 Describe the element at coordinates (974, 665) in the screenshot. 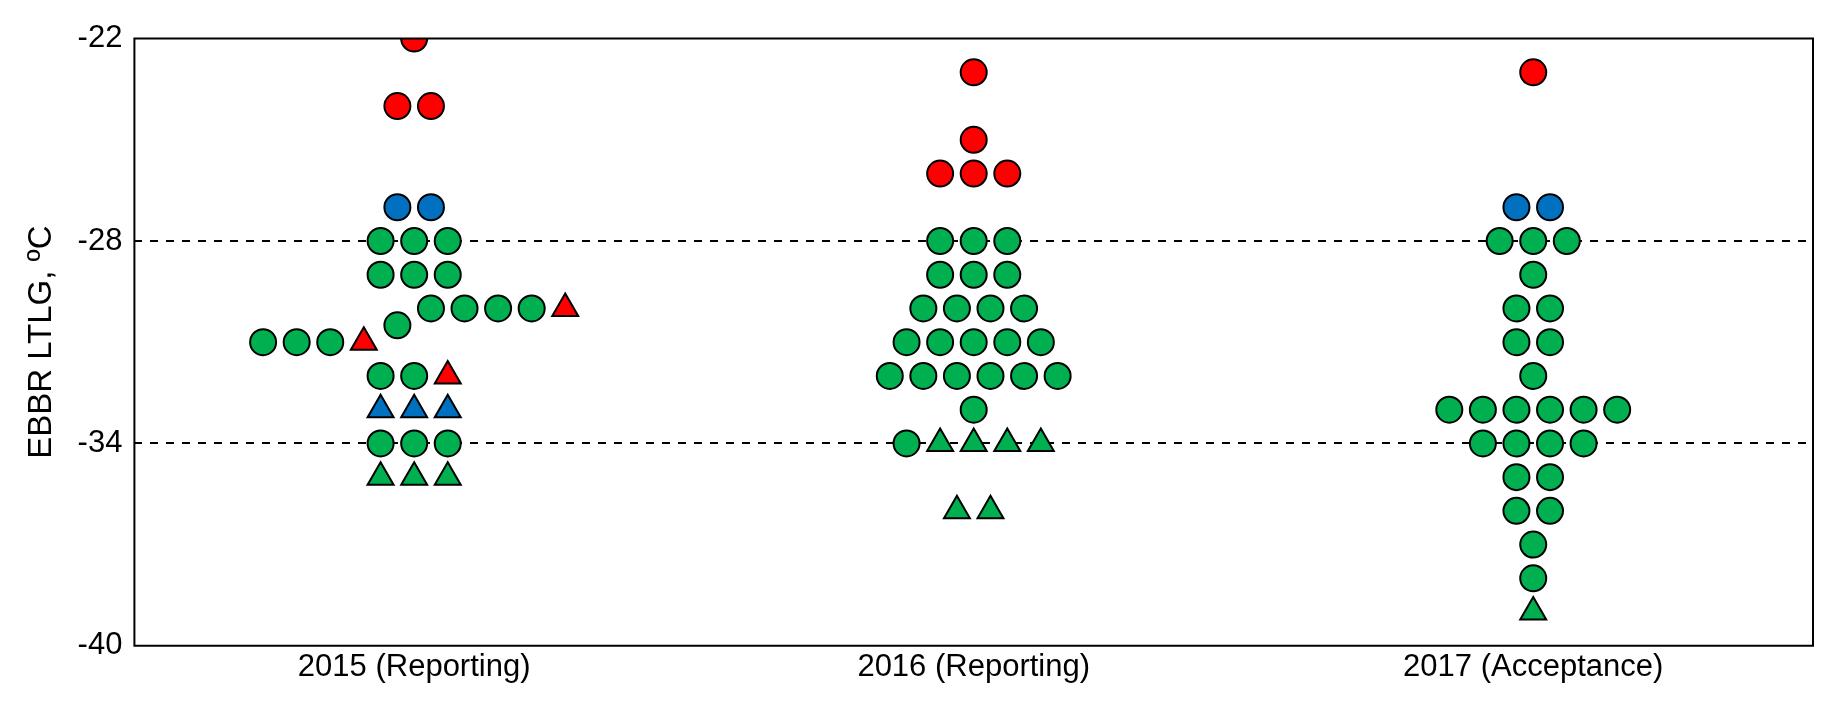

I see `x-tick-label: 2016 (Reporting)` at that location.